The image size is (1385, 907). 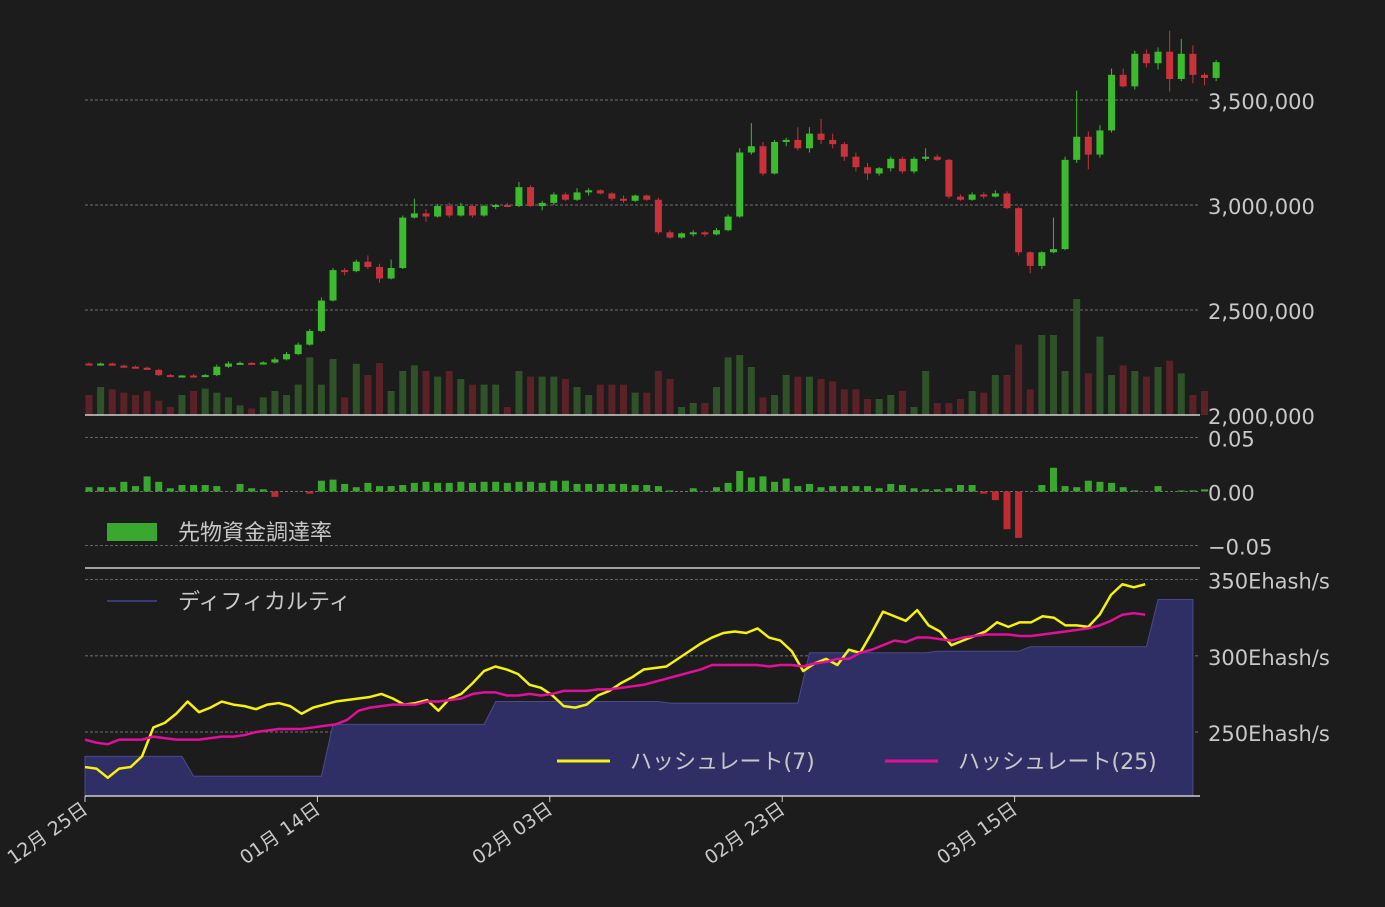 I want to click on funding-legend-swatch, so click(x=132, y=532).